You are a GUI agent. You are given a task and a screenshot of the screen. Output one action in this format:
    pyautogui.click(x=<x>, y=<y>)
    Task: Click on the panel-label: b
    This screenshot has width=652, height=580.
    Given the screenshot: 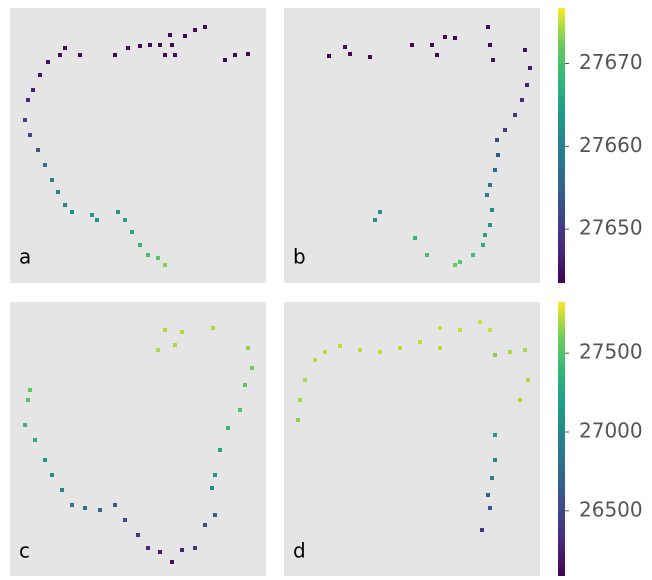 What is the action you would take?
    pyautogui.click(x=299, y=257)
    